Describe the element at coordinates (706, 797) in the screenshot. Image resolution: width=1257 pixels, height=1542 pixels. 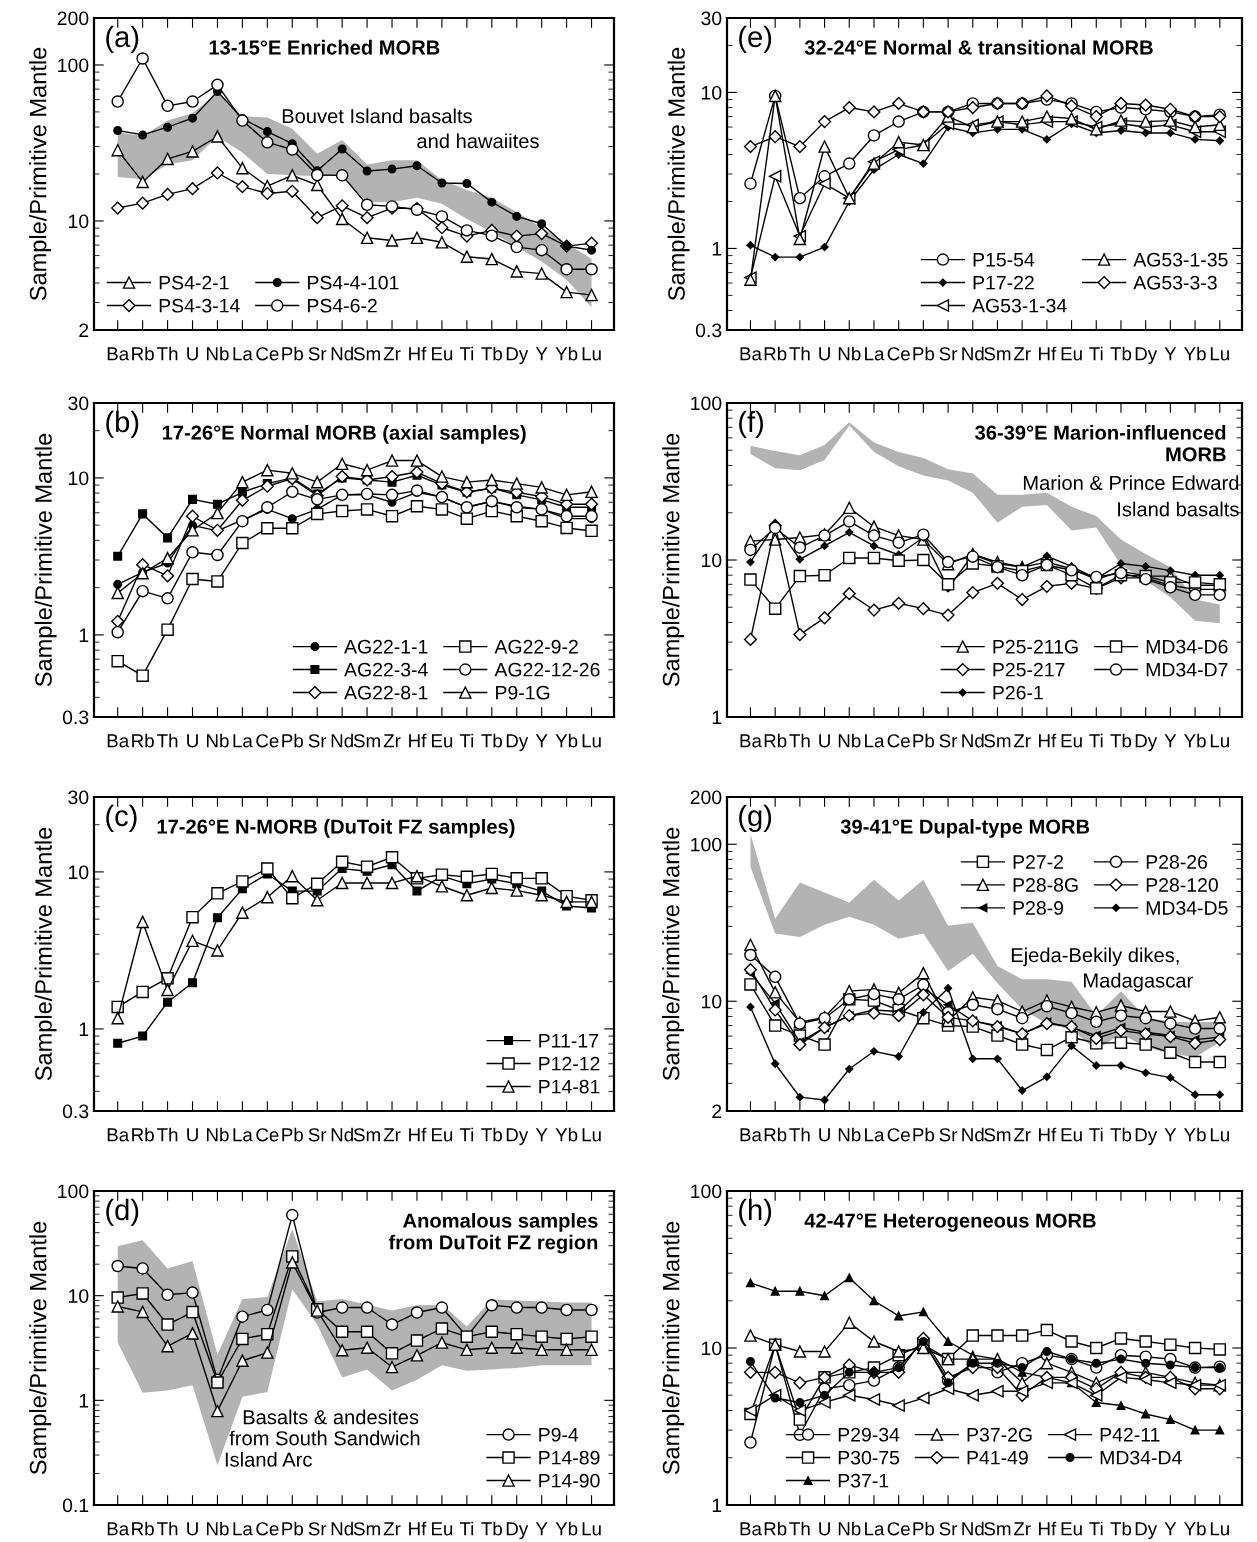
I see `y-tick-label: 200` at that location.